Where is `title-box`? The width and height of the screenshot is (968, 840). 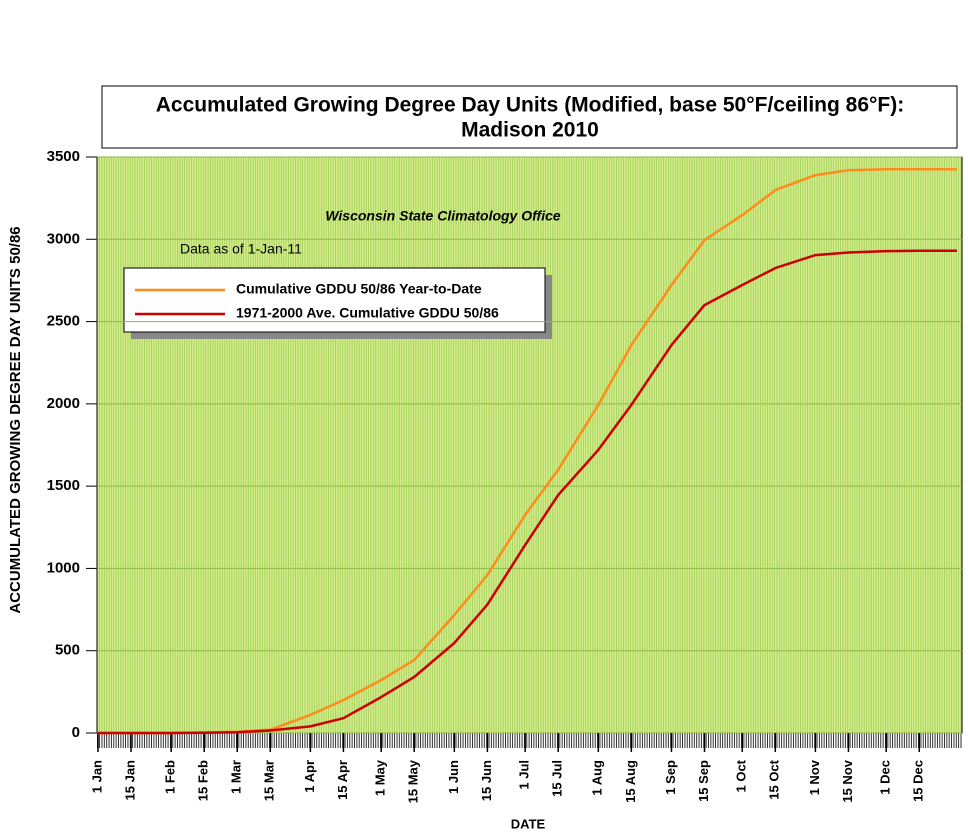 title-box is located at coordinates (529, 117).